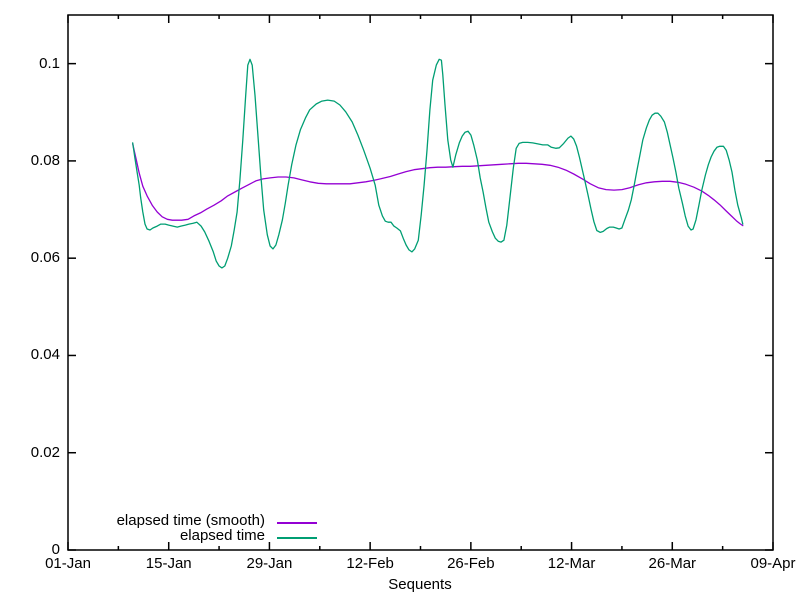  I want to click on legend-label-smooth: elapsed time (smooth), so click(190, 520).